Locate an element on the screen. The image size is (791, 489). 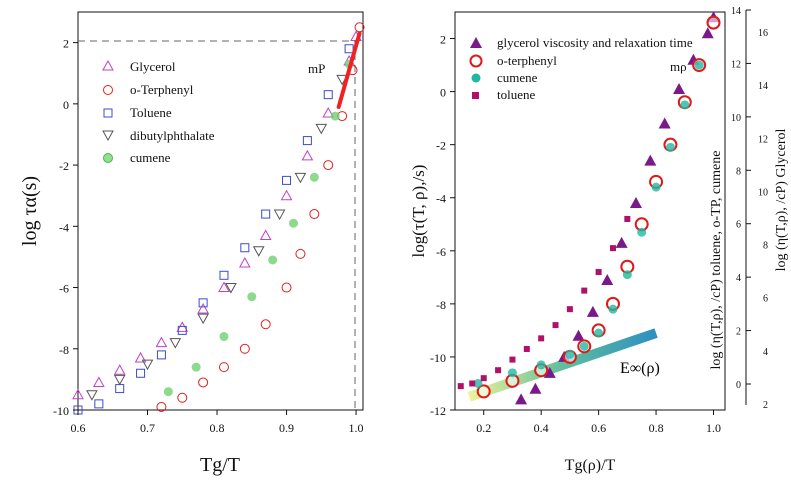
legend-item-toluene: toluene is located at coordinates (503, 94).